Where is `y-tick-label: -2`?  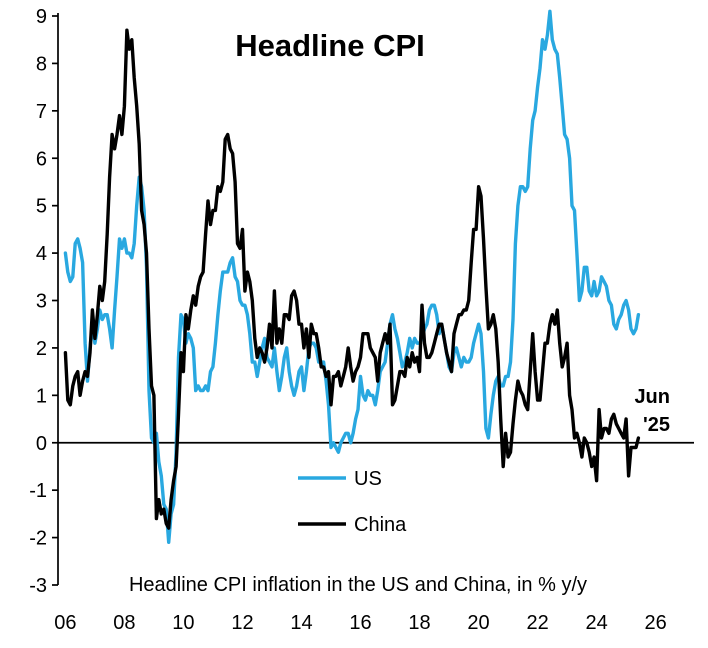
y-tick-label: -2 is located at coordinates (38, 539).